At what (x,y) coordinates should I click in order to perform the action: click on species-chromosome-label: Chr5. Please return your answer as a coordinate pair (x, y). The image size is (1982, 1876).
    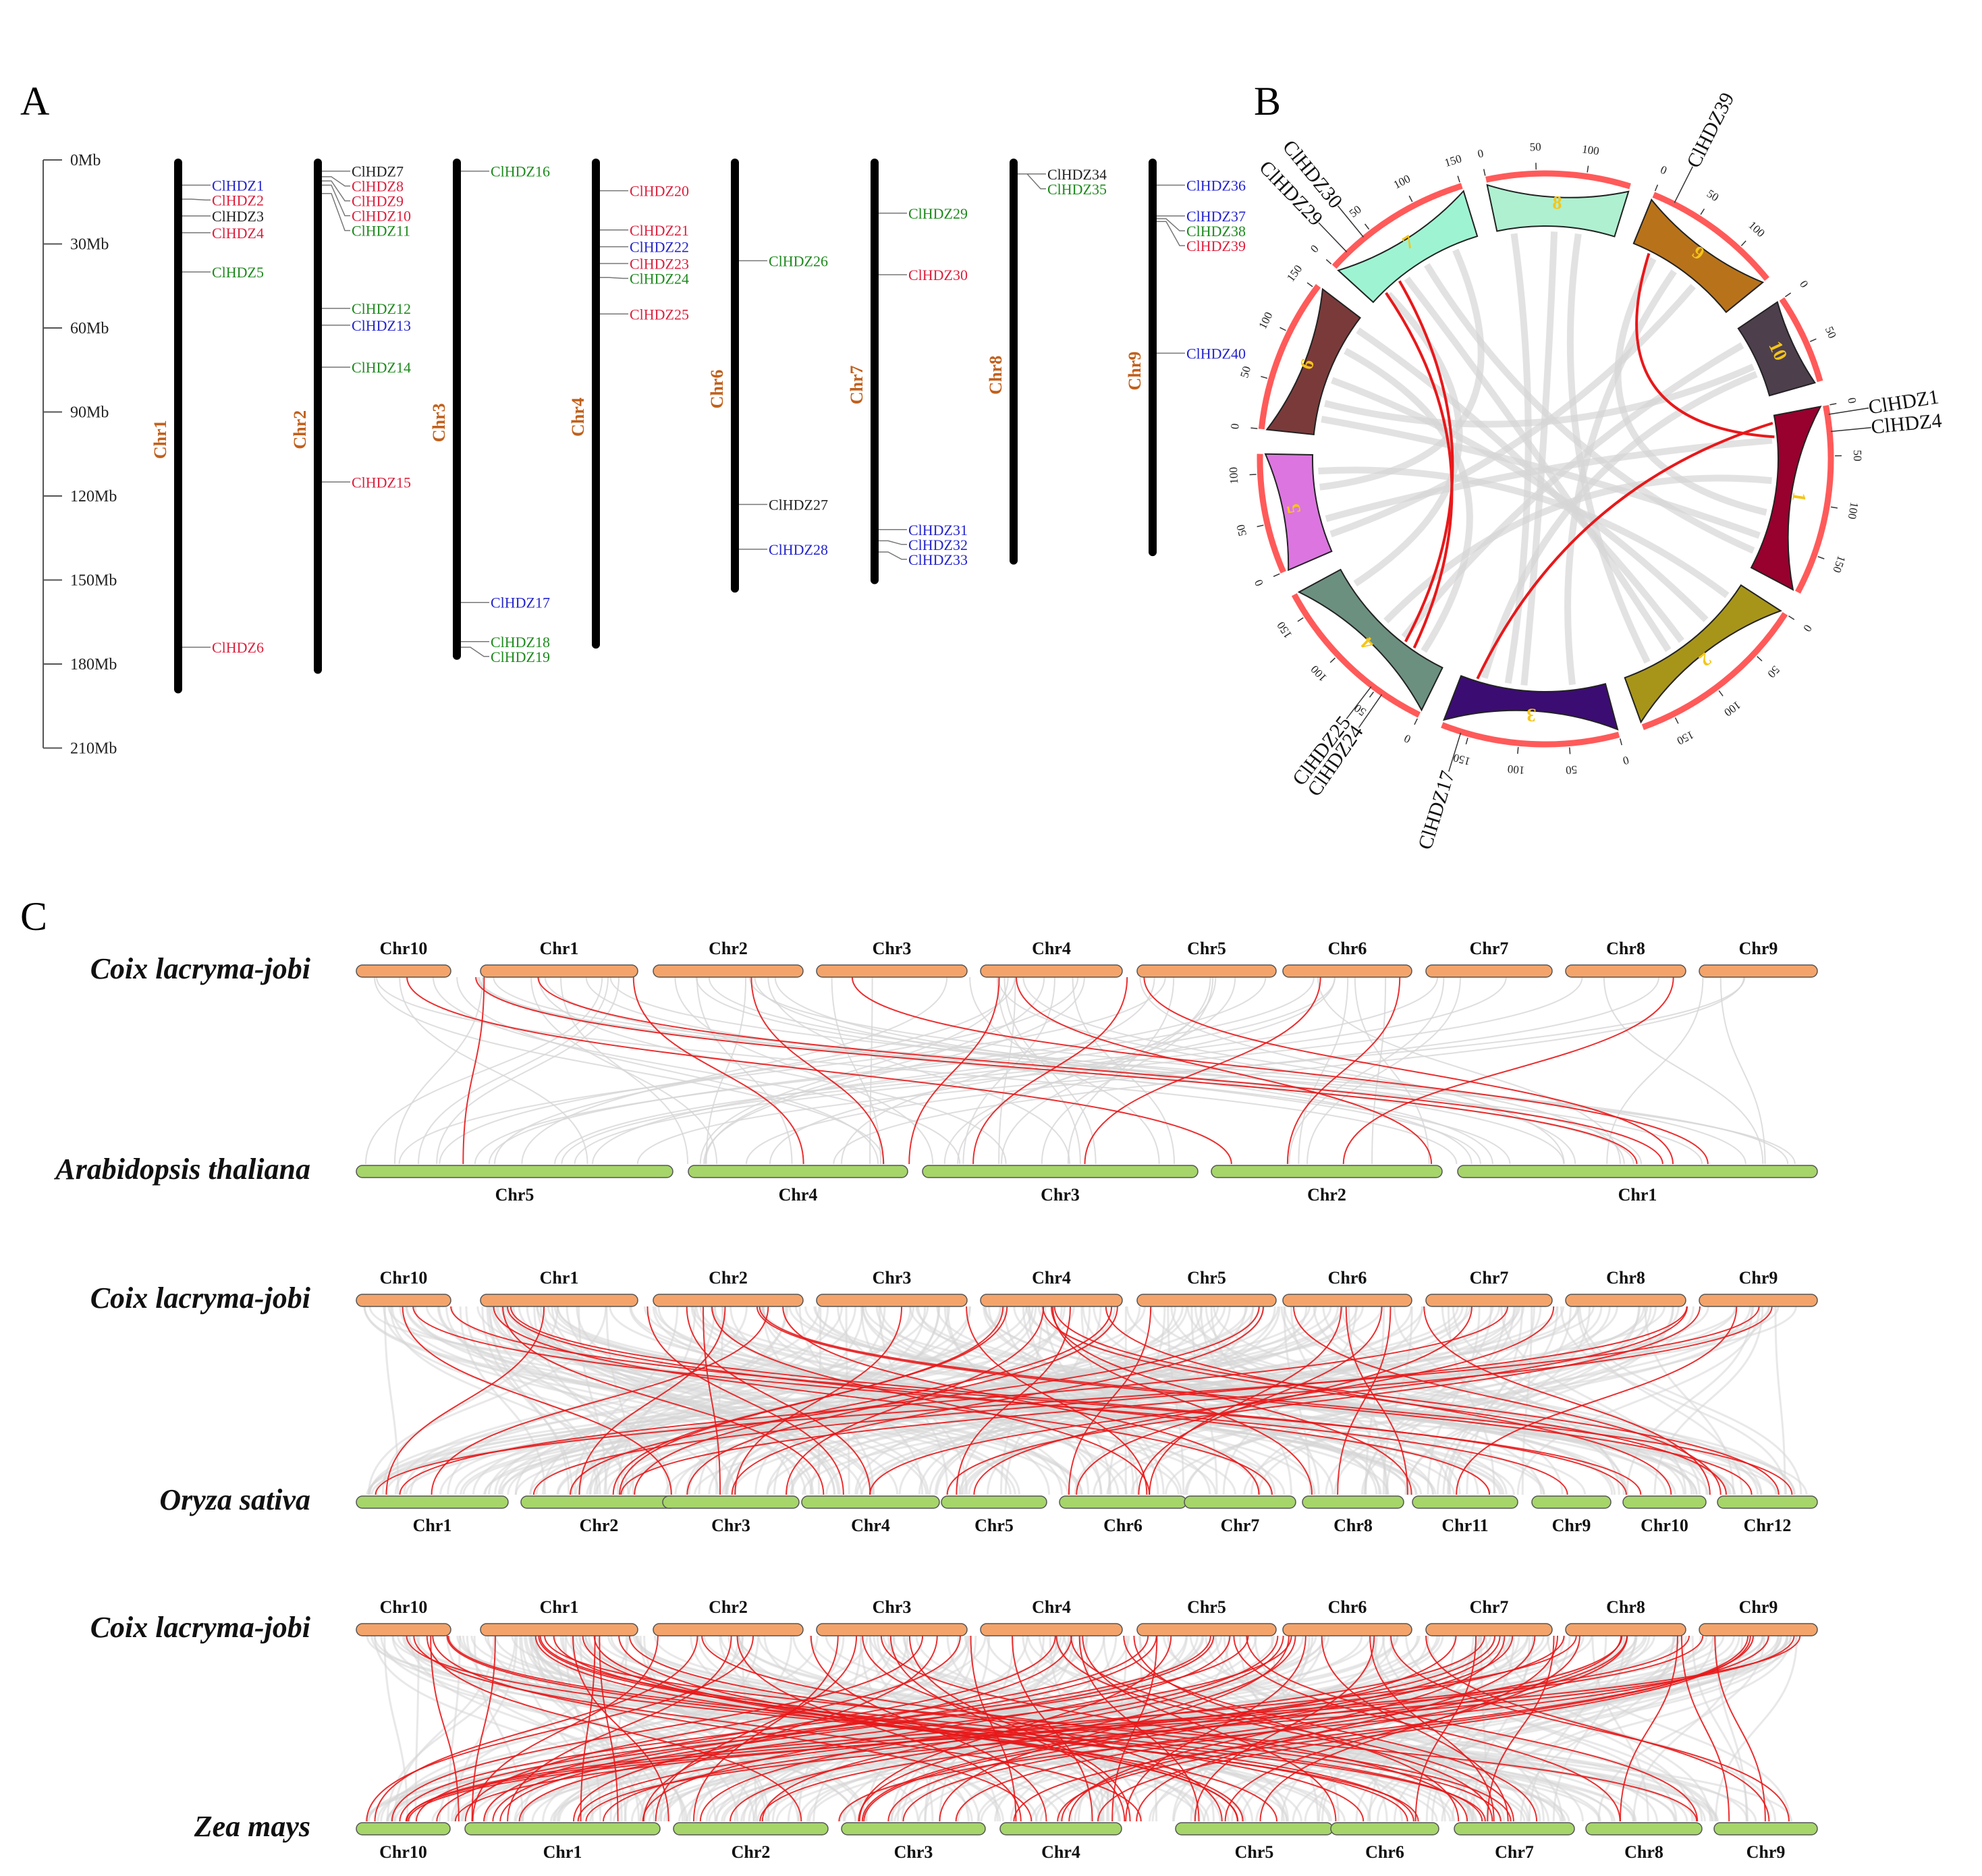
    Looking at the image, I should click on (994, 1525).